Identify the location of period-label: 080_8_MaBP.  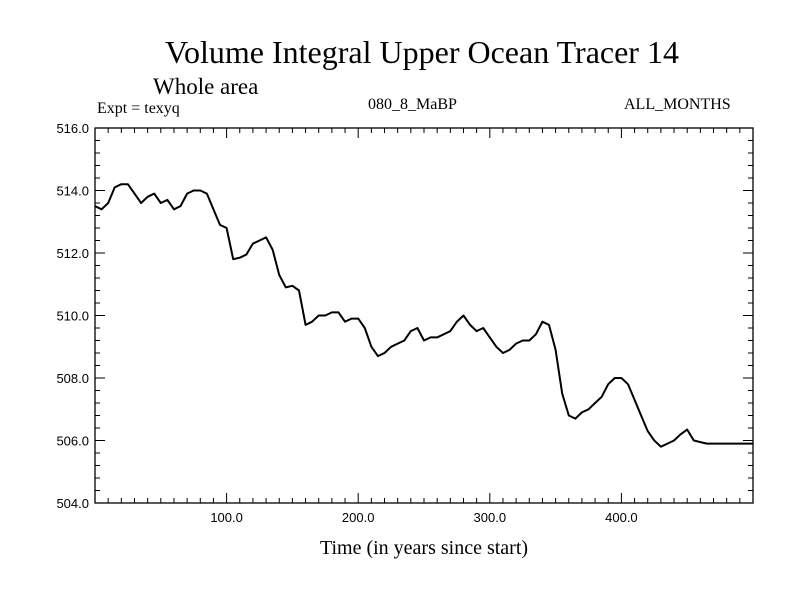
(412, 104).